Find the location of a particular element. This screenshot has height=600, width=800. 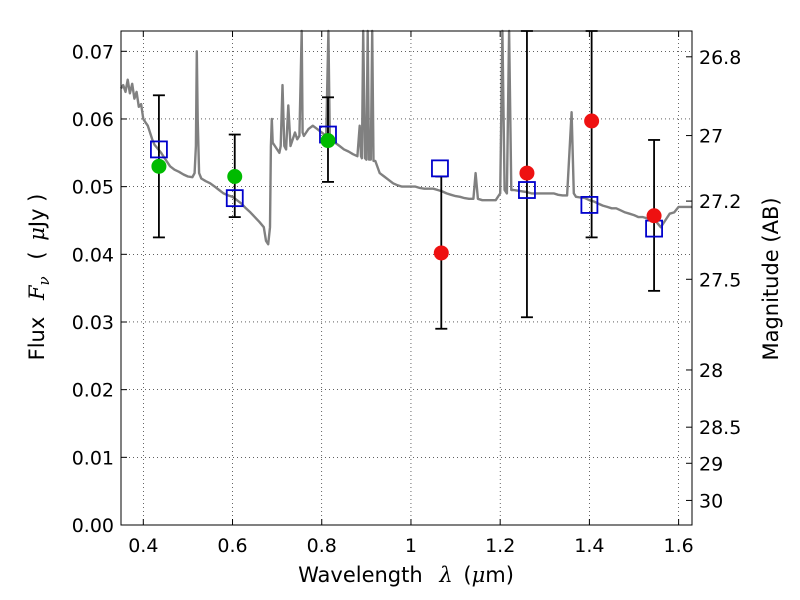

y-axis-symbol-f: F is located at coordinates (37, 292).